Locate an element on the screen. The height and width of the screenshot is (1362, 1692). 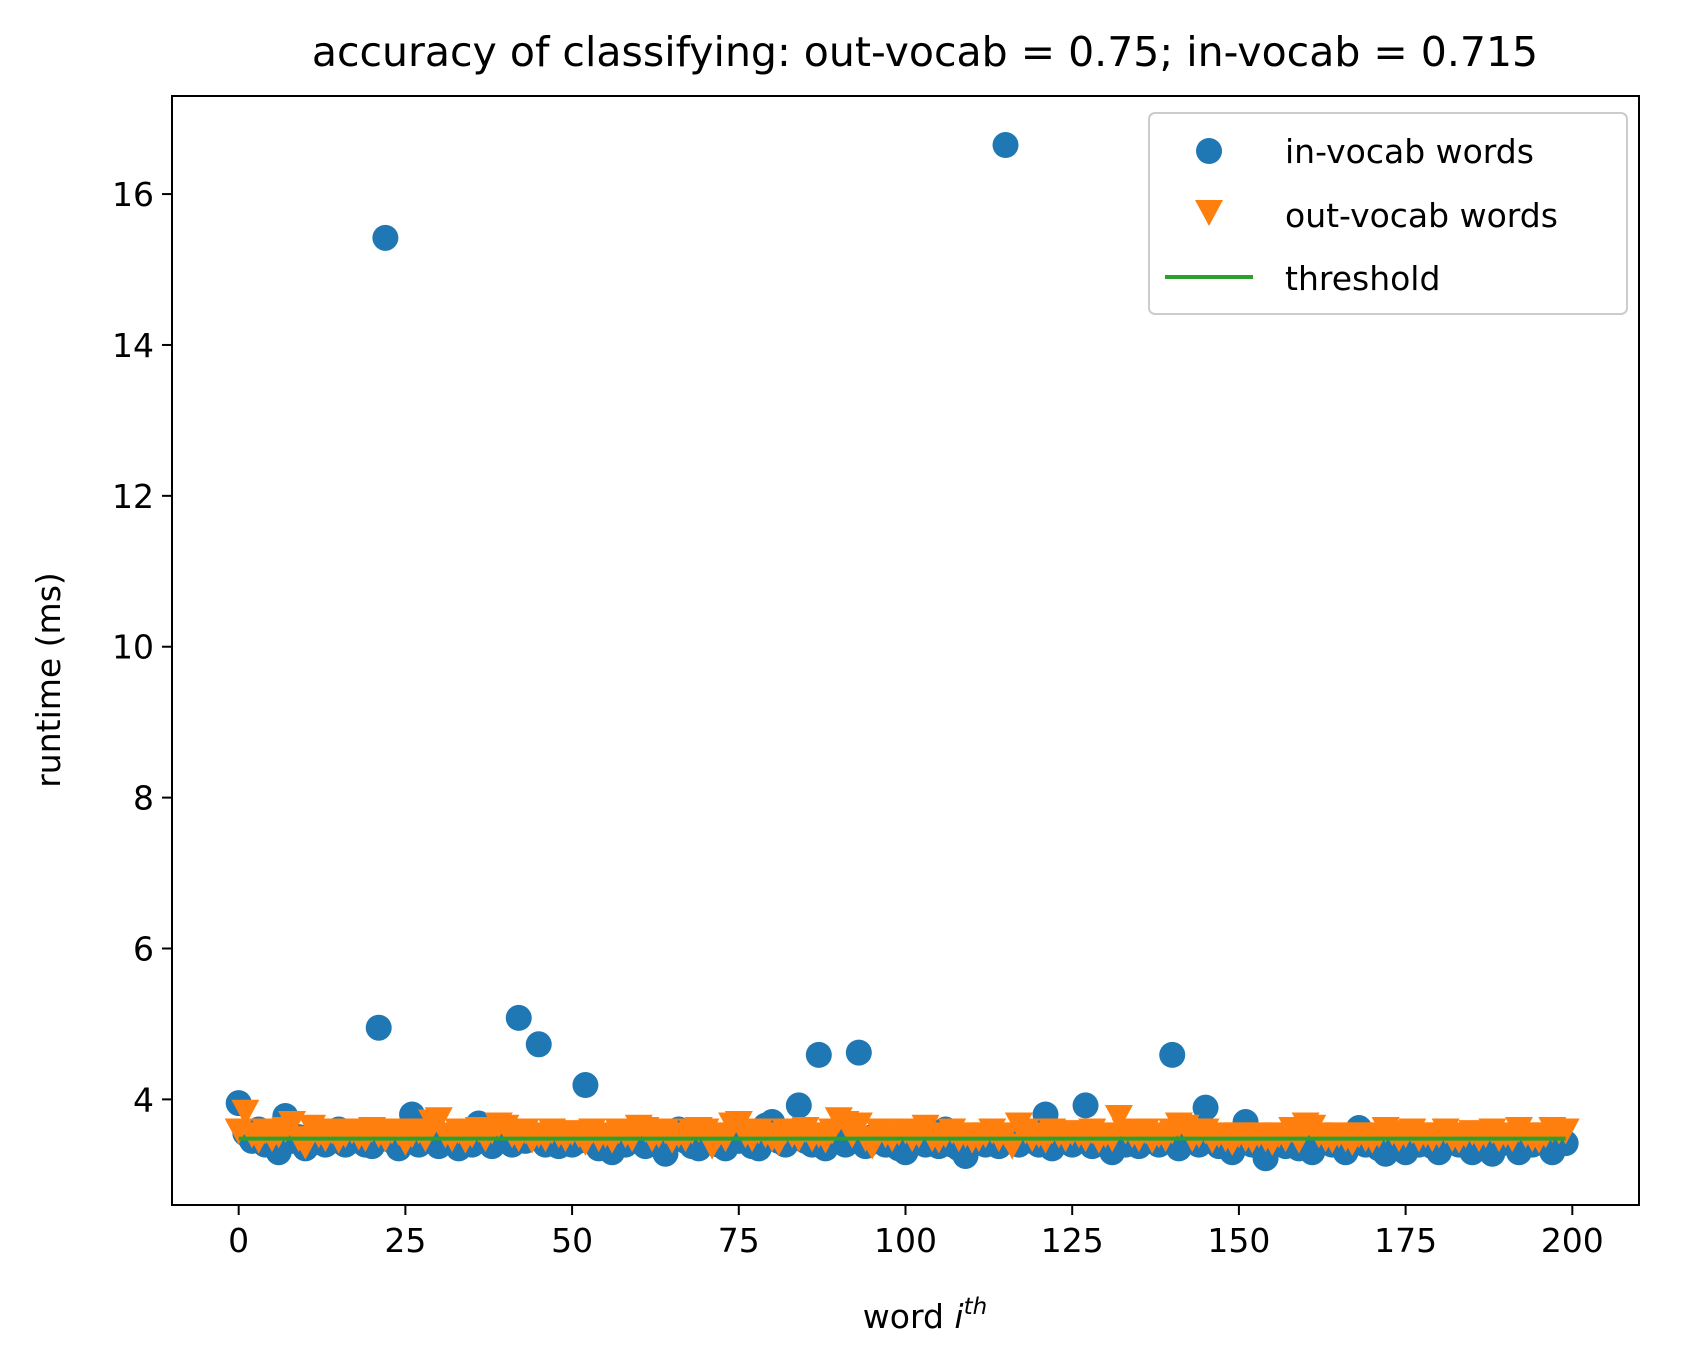
y-tick-label: 10 is located at coordinates (133, 647).